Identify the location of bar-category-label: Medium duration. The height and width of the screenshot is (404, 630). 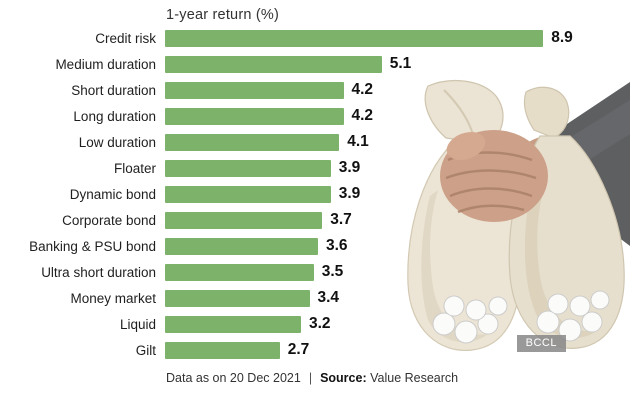
(105, 64).